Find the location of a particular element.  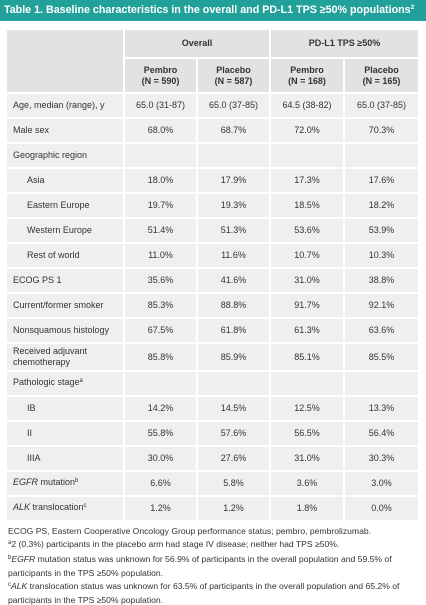

value-cell: 61.8% is located at coordinates (233, 330).